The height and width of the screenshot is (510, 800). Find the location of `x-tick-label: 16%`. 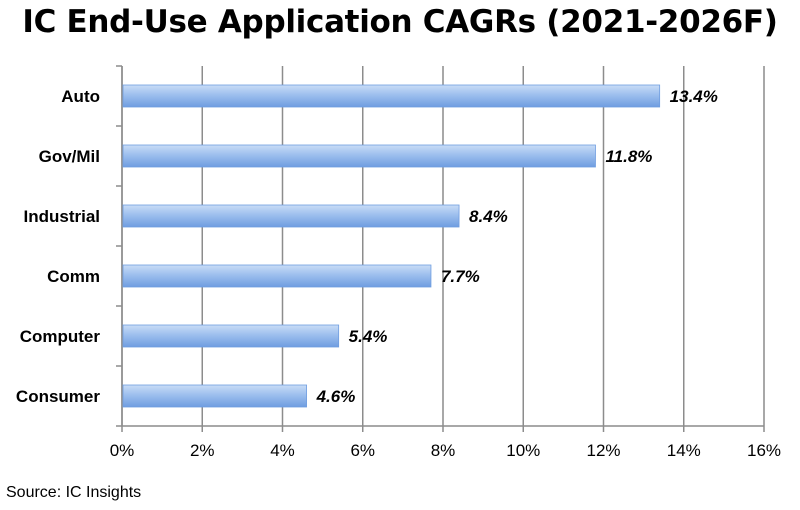

x-tick-label: 16% is located at coordinates (764, 450).